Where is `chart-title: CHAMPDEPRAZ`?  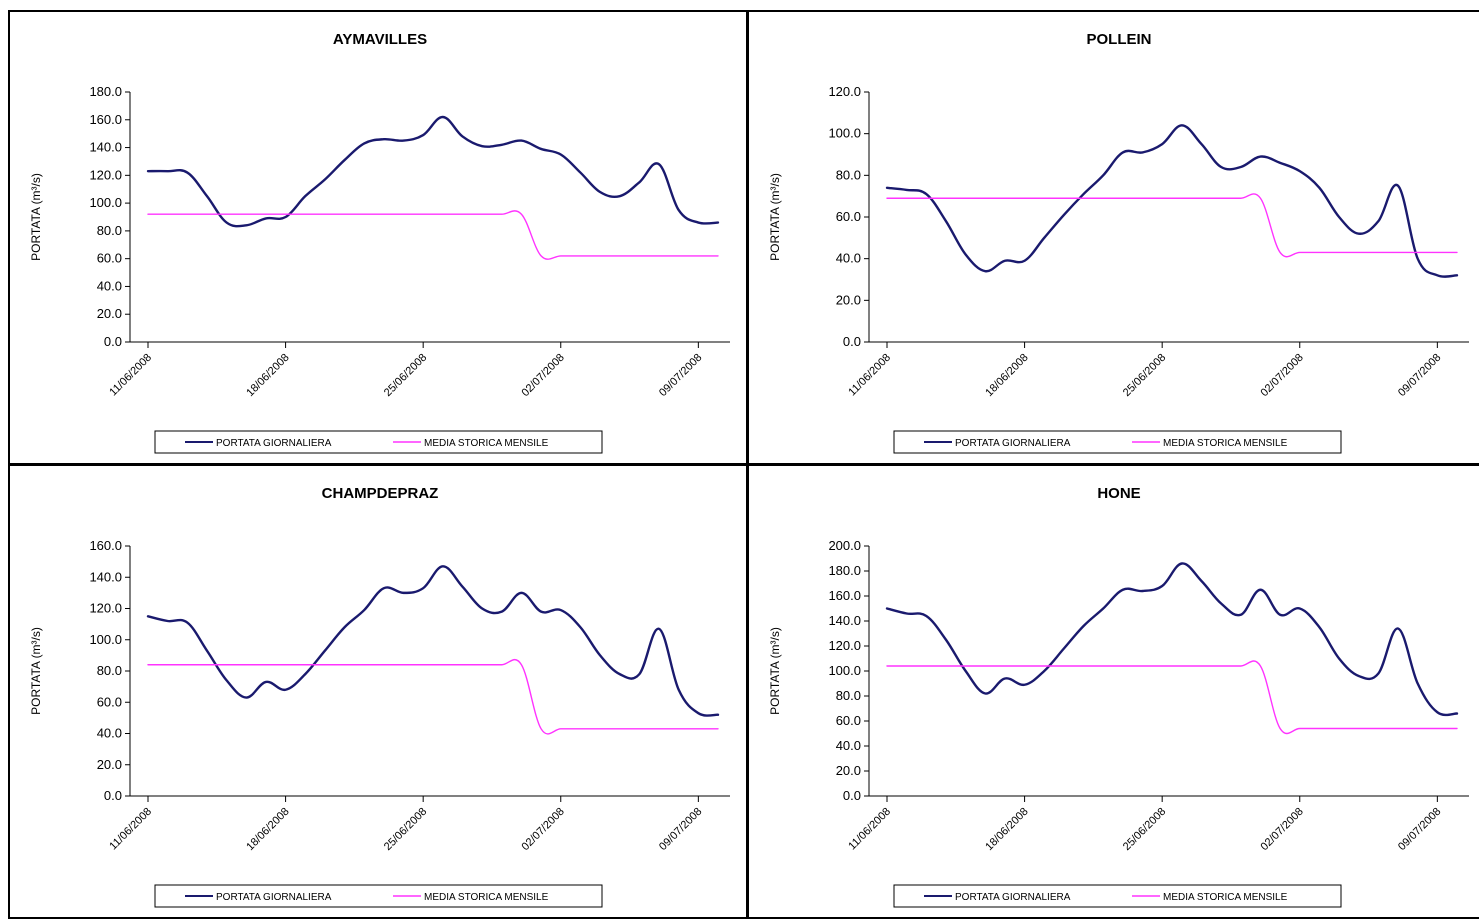 chart-title: CHAMPDEPRAZ is located at coordinates (380, 493).